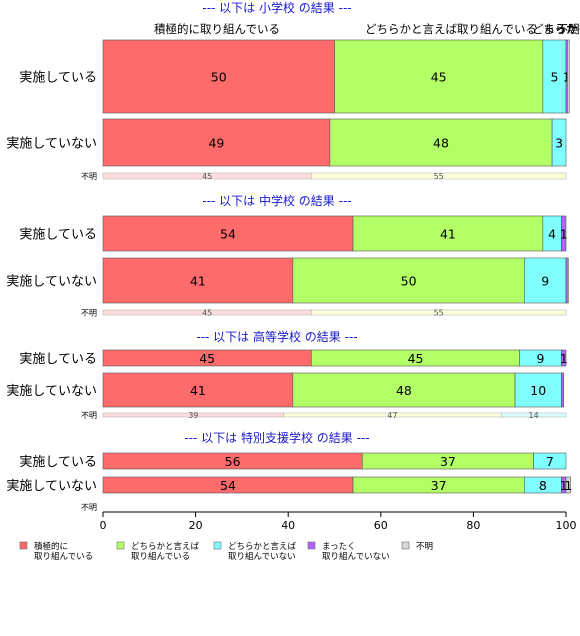  What do you see at coordinates (51, 546) in the screenshot?
I see `legend-label: 積極的に` at bounding box center [51, 546].